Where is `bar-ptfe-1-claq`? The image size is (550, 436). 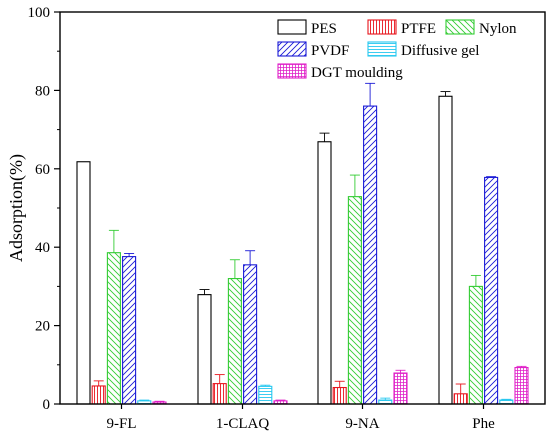
bar-ptfe-1-claq is located at coordinates (219, 394).